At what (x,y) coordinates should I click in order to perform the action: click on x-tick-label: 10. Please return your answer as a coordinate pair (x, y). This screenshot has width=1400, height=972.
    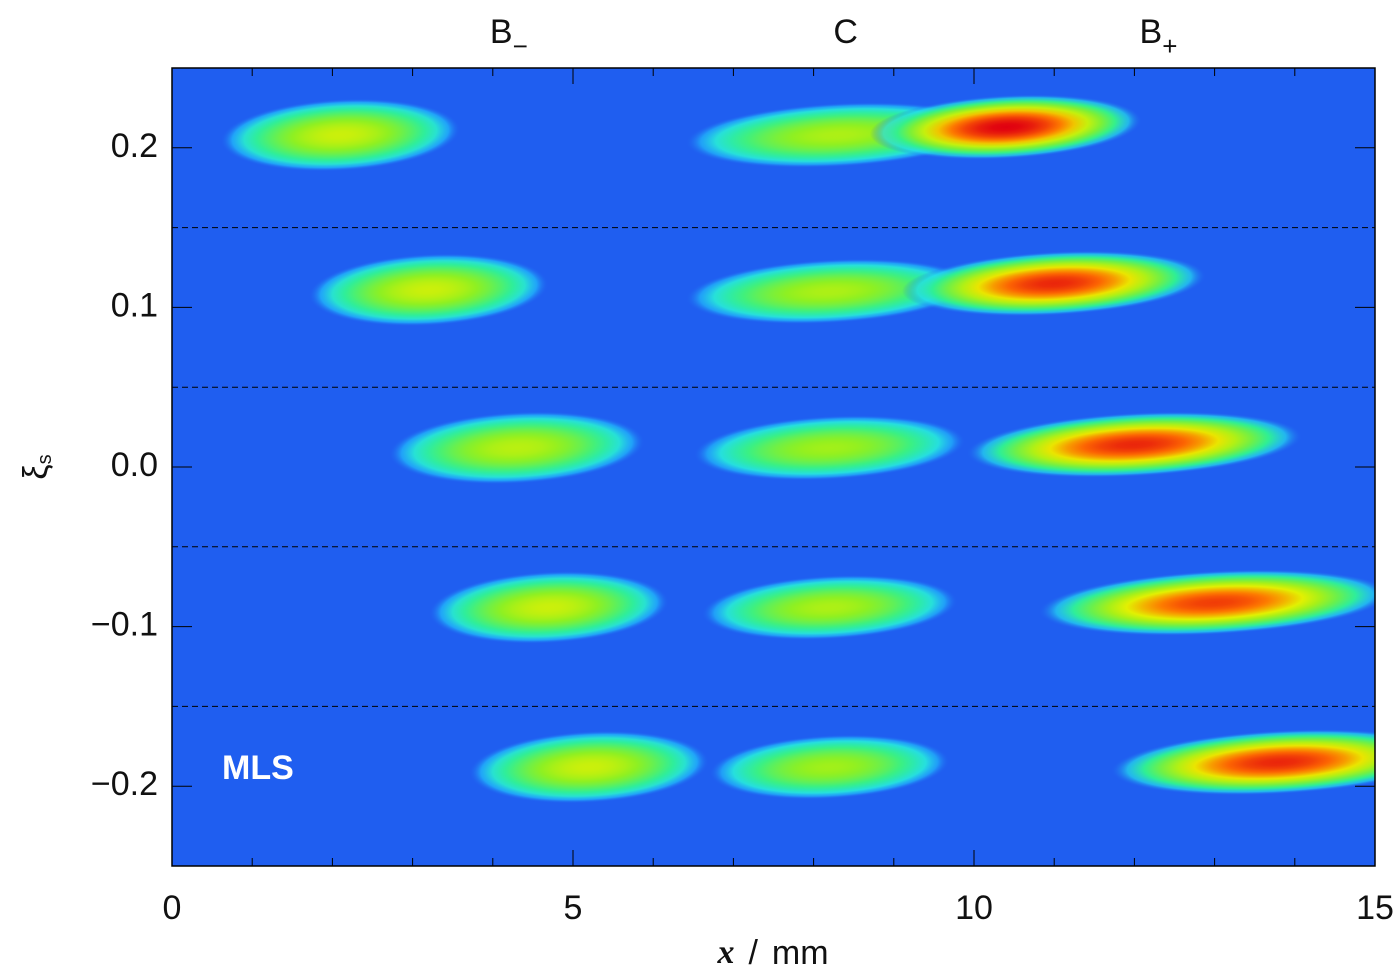
    Looking at the image, I should click on (974, 908).